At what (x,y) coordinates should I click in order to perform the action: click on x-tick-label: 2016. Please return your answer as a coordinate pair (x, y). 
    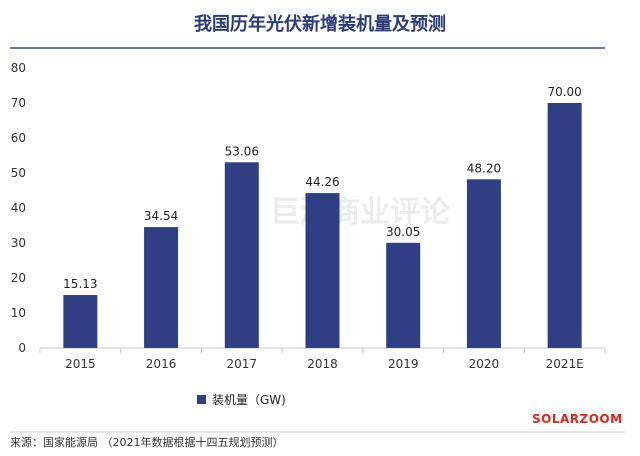
    Looking at the image, I should click on (161, 364).